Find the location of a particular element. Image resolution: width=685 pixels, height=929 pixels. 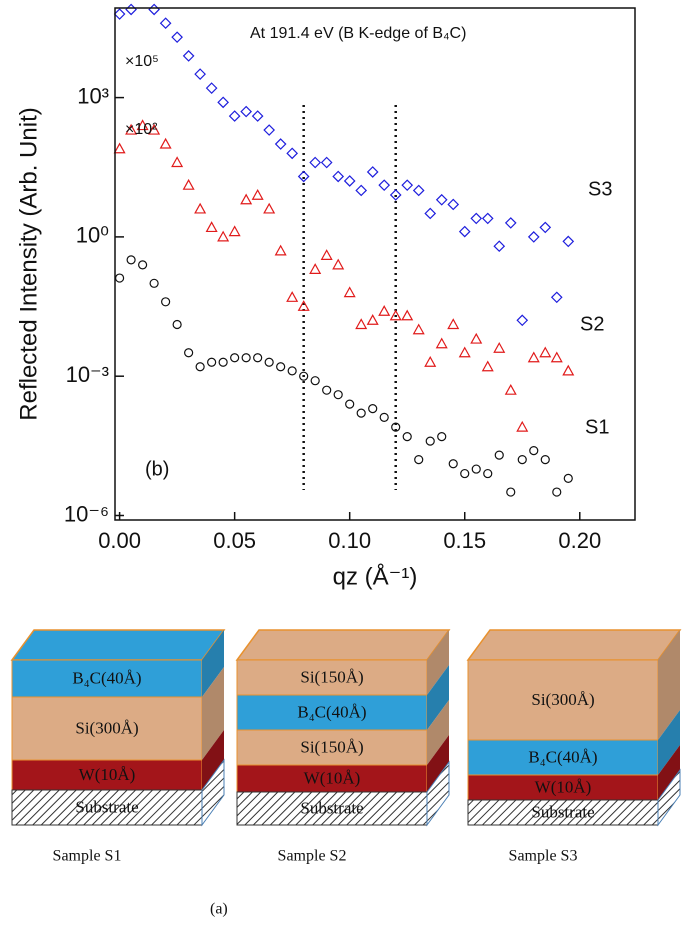

annotation: S3 is located at coordinates (600, 189).